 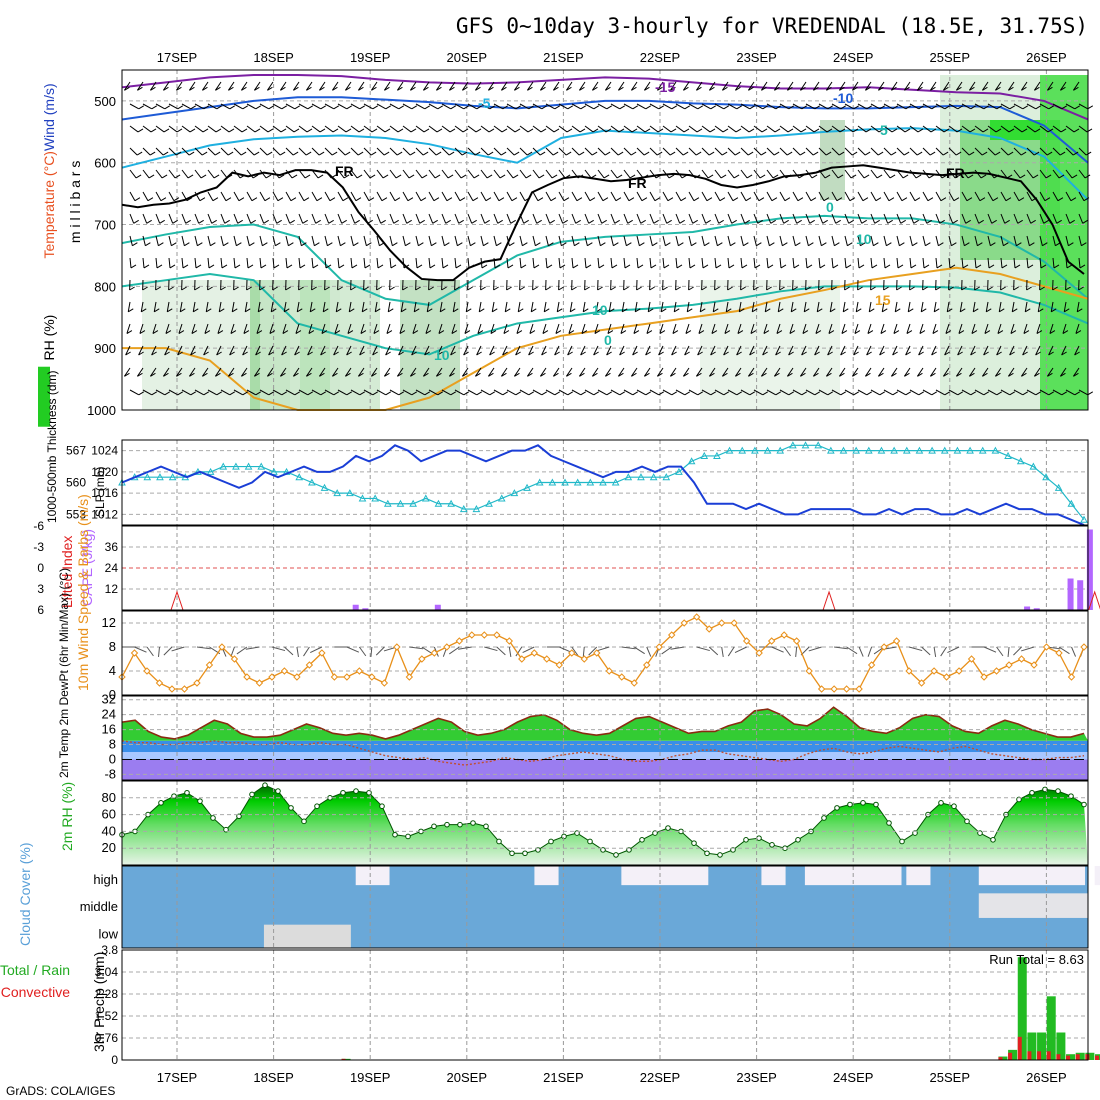 I want to click on rh-tick: 20, so click(x=109, y=847).